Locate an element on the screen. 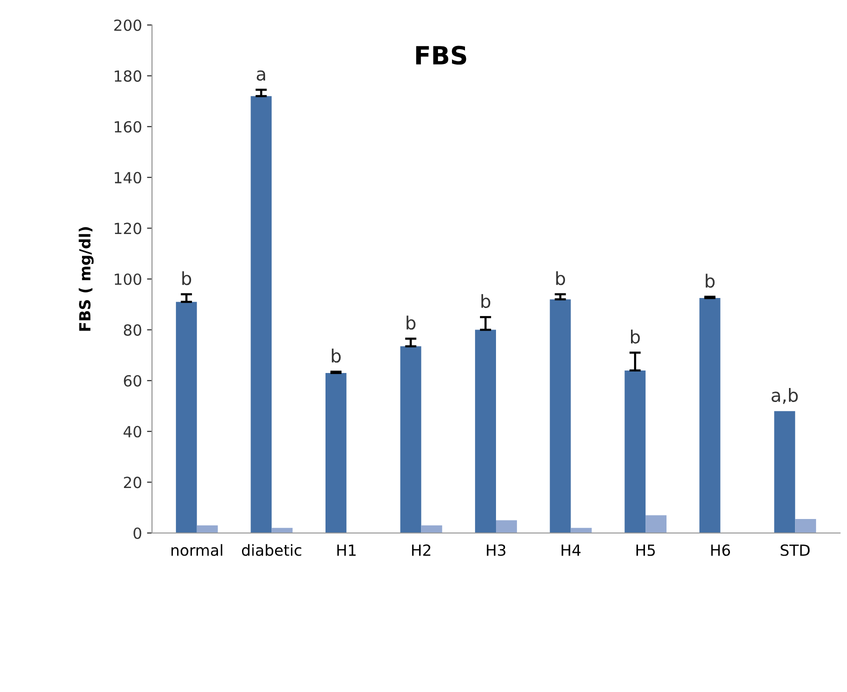  x-tick-label: H4 is located at coordinates (571, 550).